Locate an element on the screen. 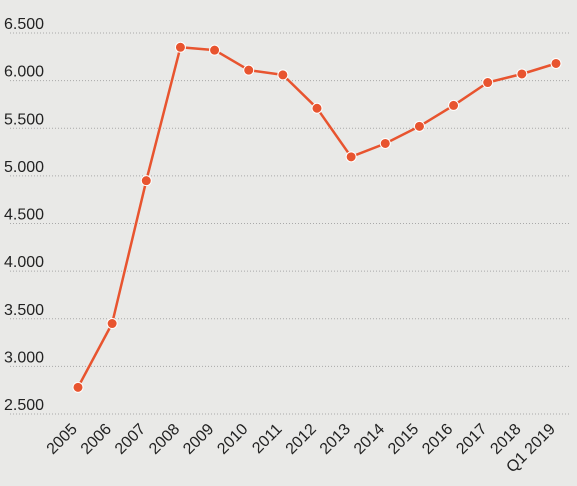  x-tick-label: 2012 is located at coordinates (301, 439).